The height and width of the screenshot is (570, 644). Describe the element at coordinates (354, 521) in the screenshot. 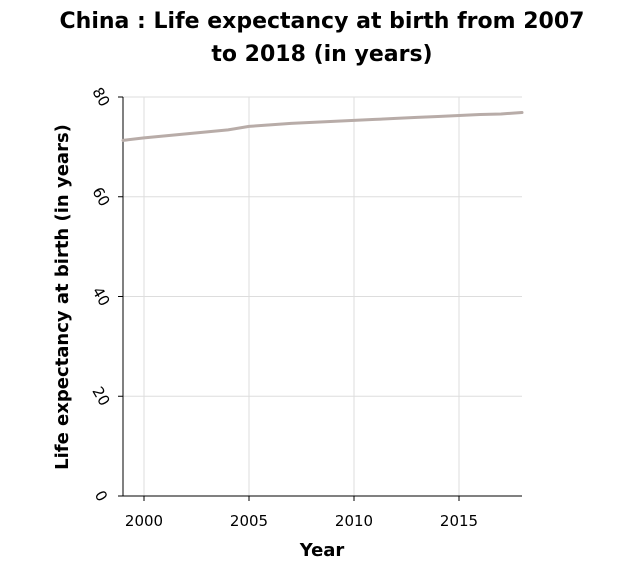

I see `x-tick-label-2: 2010` at that location.